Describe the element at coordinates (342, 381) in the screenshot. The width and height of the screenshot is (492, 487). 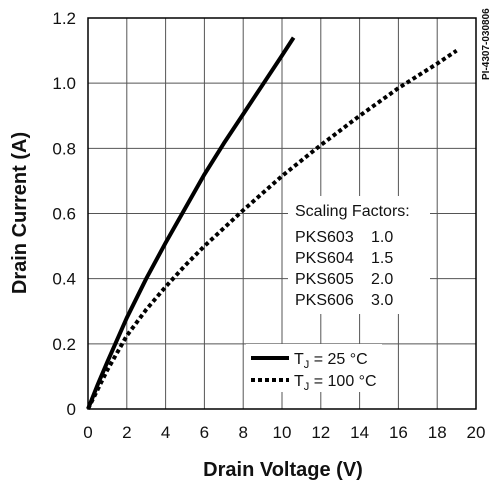
I see `legend-label-rest: = 100 °C` at that location.